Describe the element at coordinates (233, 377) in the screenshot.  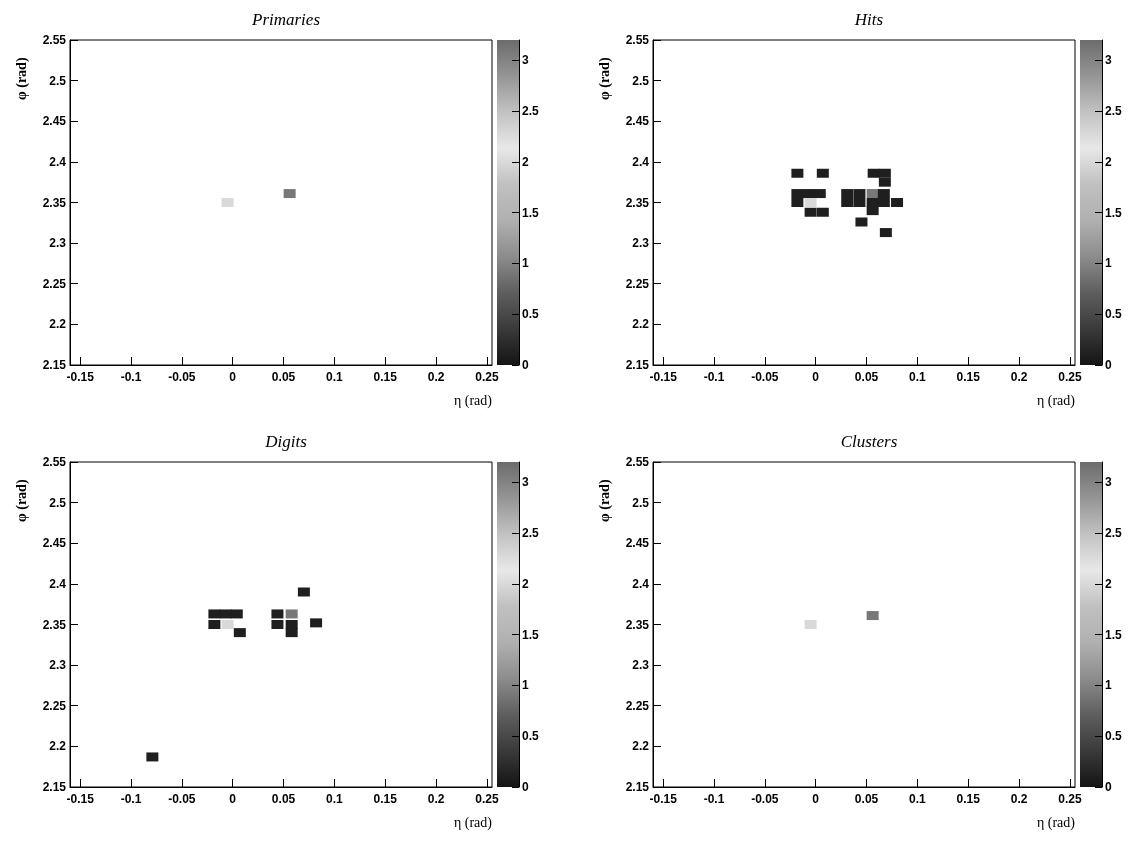
I see `x-tick-label: 0` at that location.